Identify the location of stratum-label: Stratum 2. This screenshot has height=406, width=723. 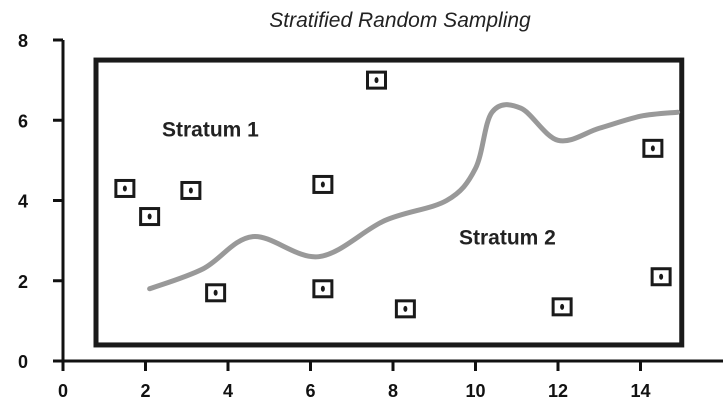
(507, 238).